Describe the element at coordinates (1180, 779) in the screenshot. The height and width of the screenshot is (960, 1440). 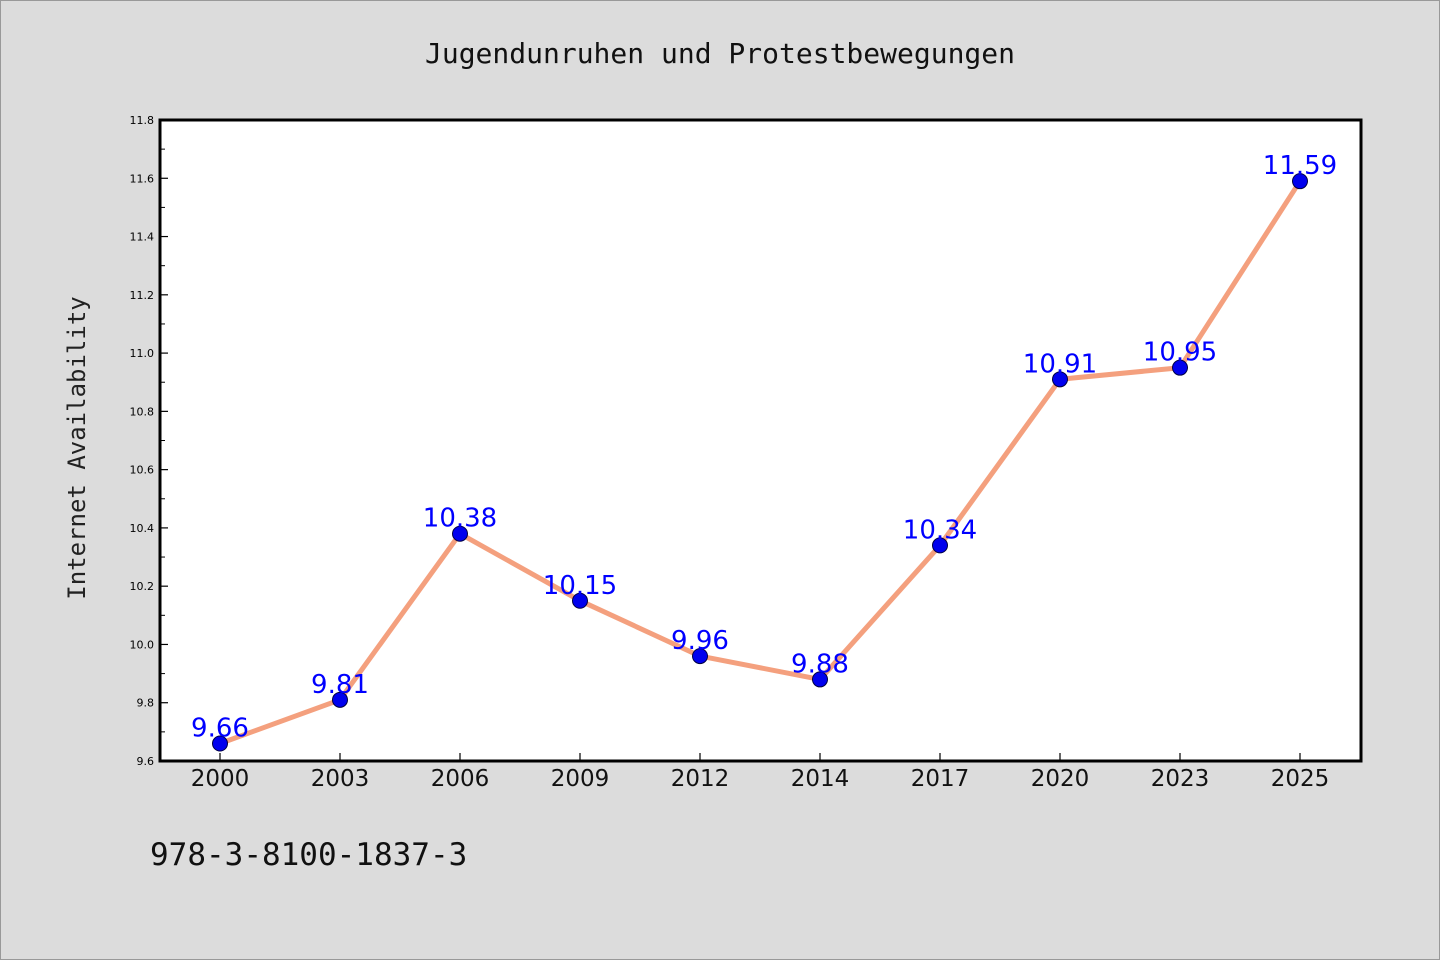
I see `x-tick-label: 2023` at that location.